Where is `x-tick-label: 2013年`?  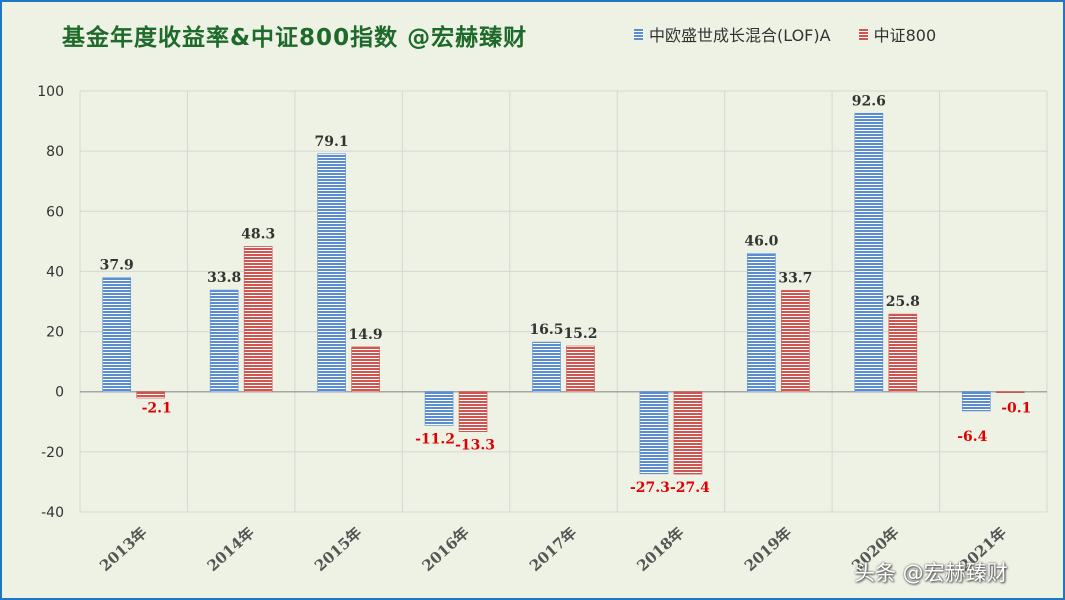
x-tick-label: 2013年 is located at coordinates (123, 549).